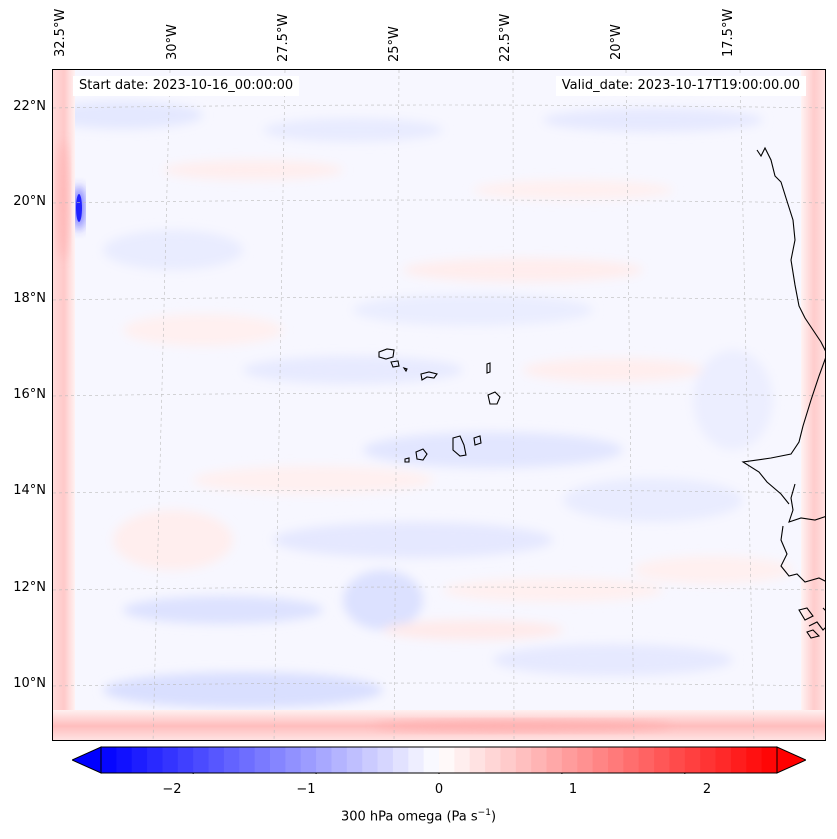  What do you see at coordinates (386, 354) in the screenshot?
I see `island-santo-antao` at bounding box center [386, 354].